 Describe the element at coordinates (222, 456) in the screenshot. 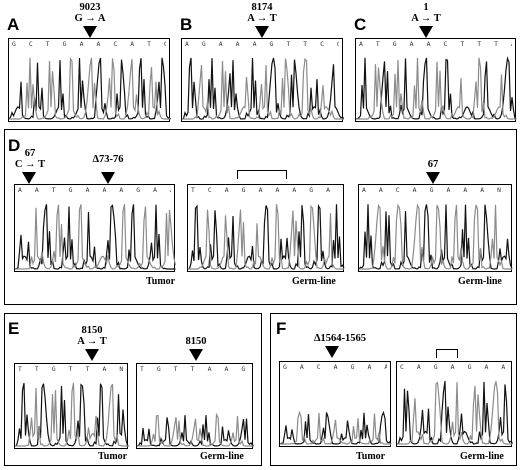

I see `label-e-germline: Germ-line` at that location.